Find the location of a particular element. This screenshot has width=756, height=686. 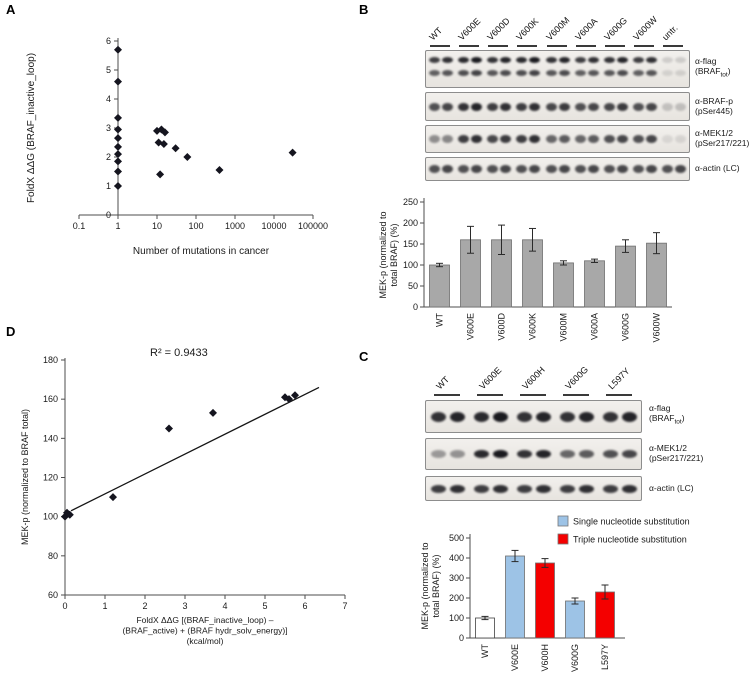

lane-label: untr. is located at coordinates (670, 32).